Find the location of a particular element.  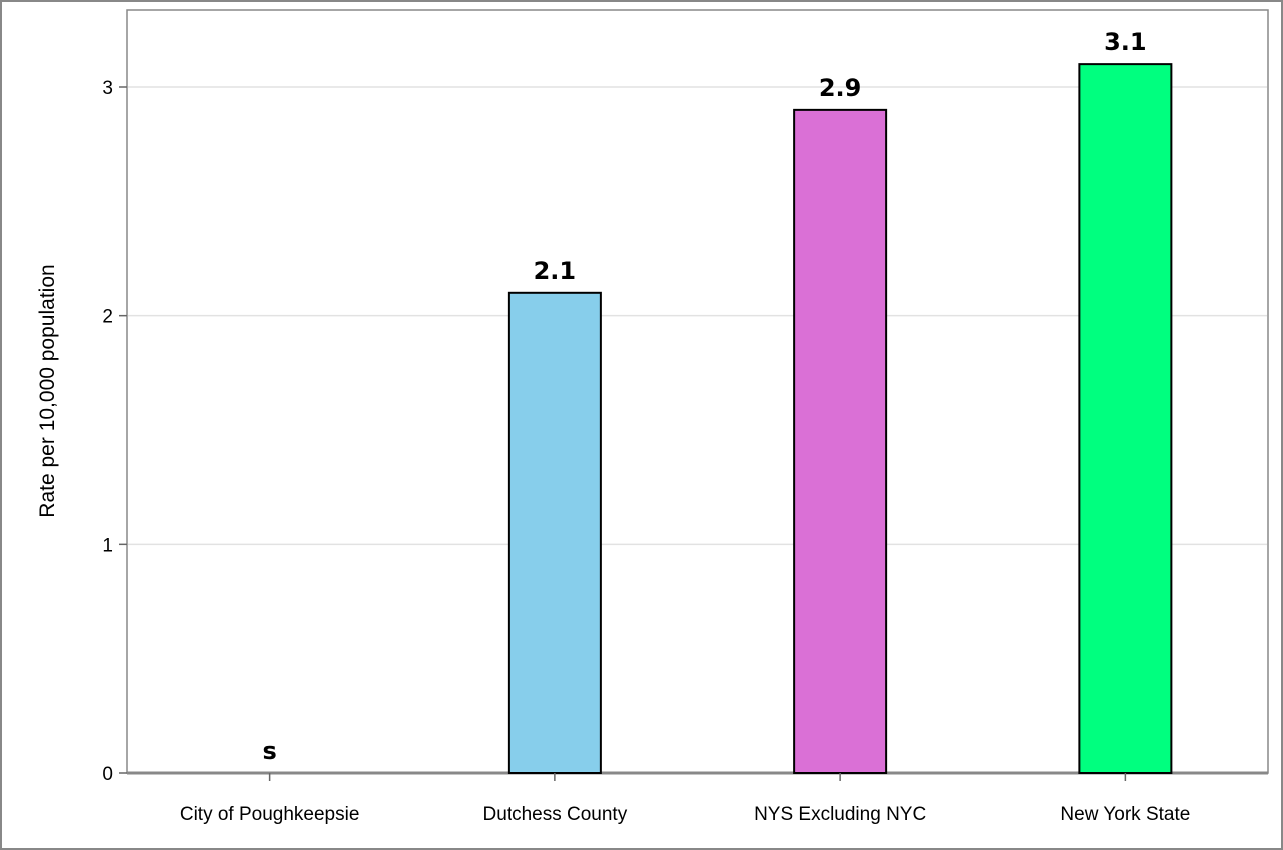

y-tick-label: 3 is located at coordinates (107, 88).